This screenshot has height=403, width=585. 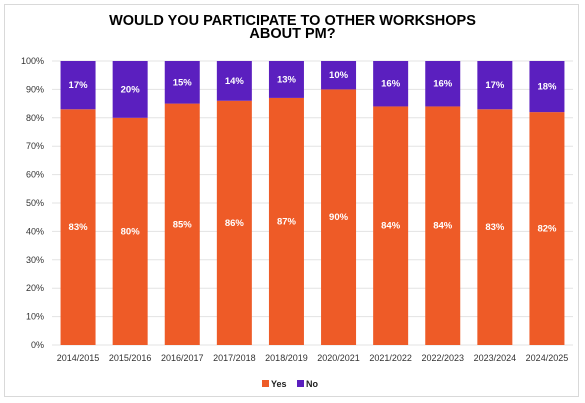 What do you see at coordinates (78, 358) in the screenshot?
I see `x-tick-label: 2014/2015` at bounding box center [78, 358].